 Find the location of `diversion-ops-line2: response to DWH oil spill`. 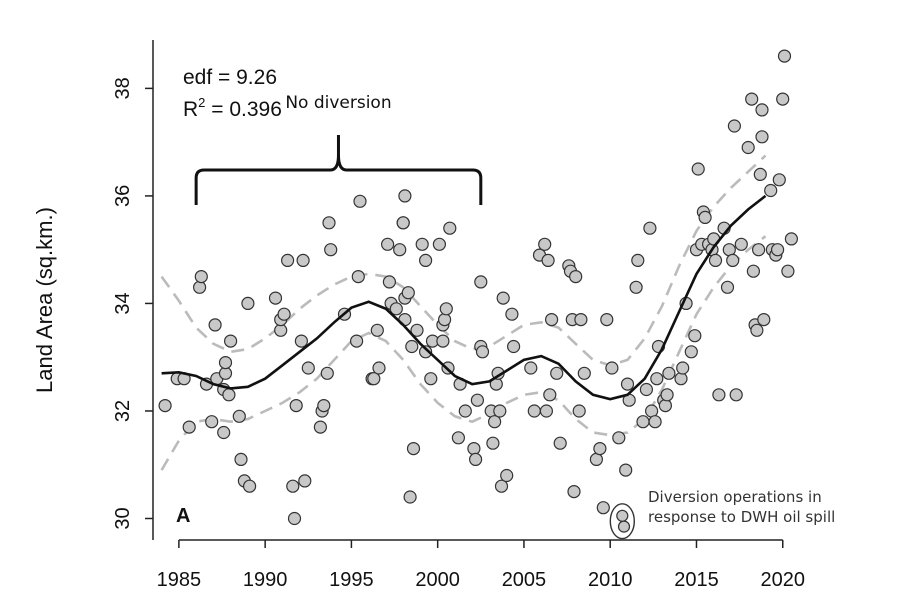

diversion-ops-line2: response to DWH oil spill is located at coordinates (741, 517).